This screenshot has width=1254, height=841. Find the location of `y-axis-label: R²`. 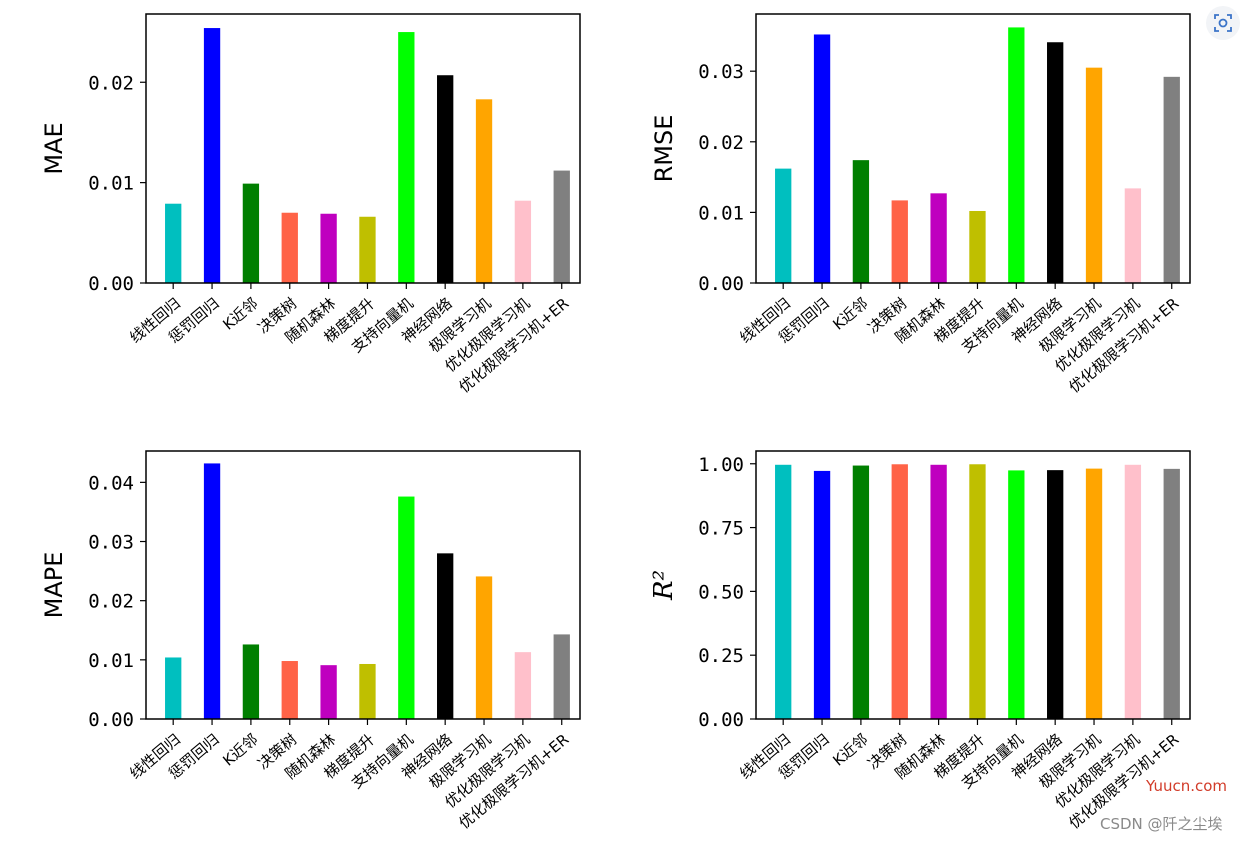

y-axis-label: R² is located at coordinates (664, 585).